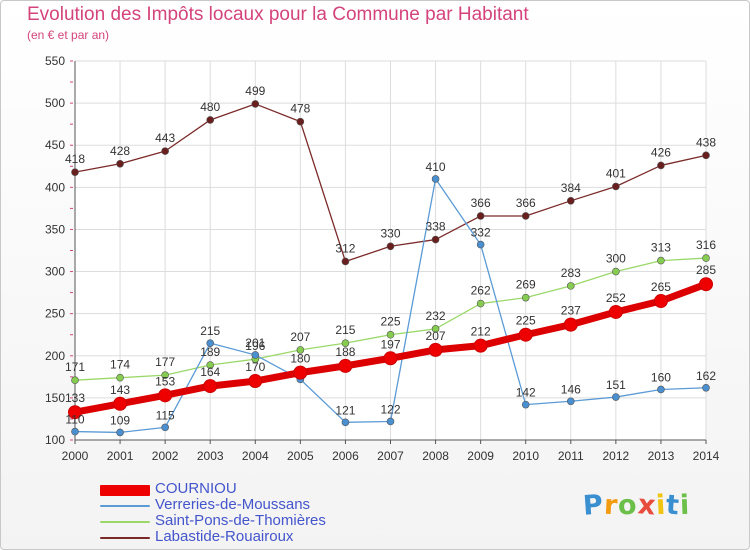  Describe the element at coordinates (255, 346) in the screenshot. I see `data-label: 196` at that location.